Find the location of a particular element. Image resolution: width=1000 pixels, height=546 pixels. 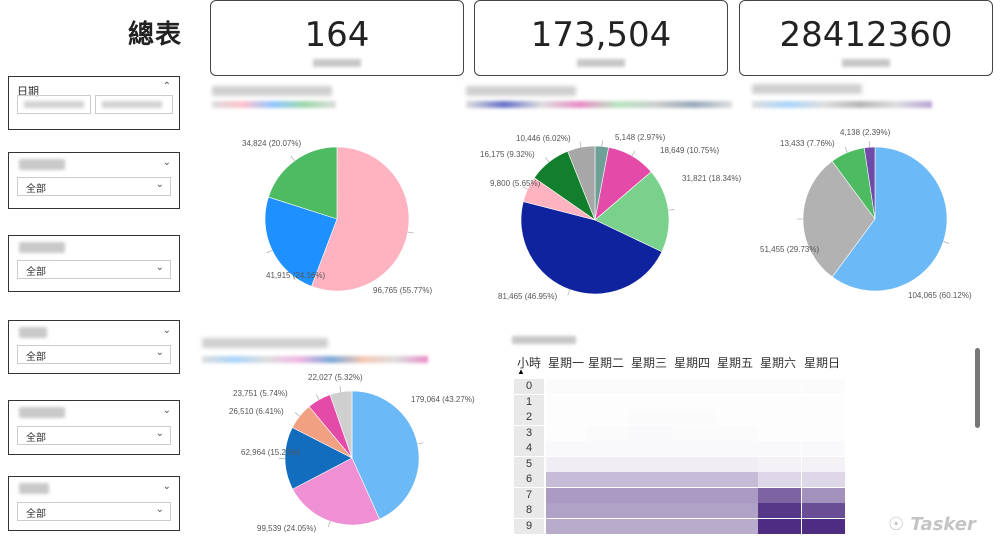

heatmap-column-header: 星期二 is located at coordinates (606, 363).